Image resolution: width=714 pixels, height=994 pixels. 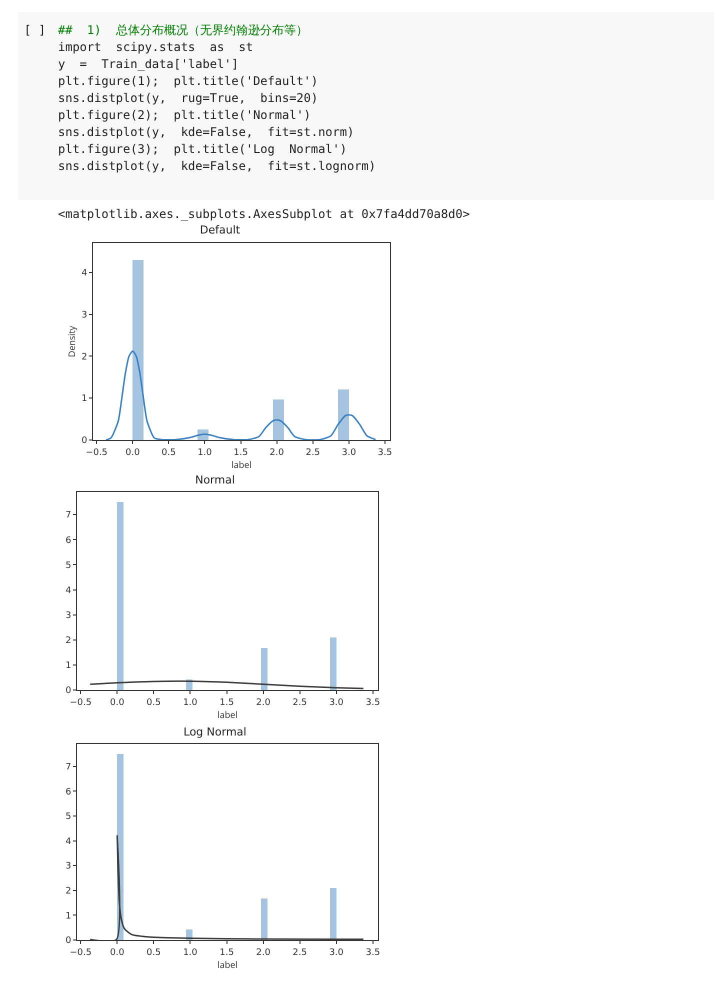 I want to click on line-series, so click(x=240, y=395).